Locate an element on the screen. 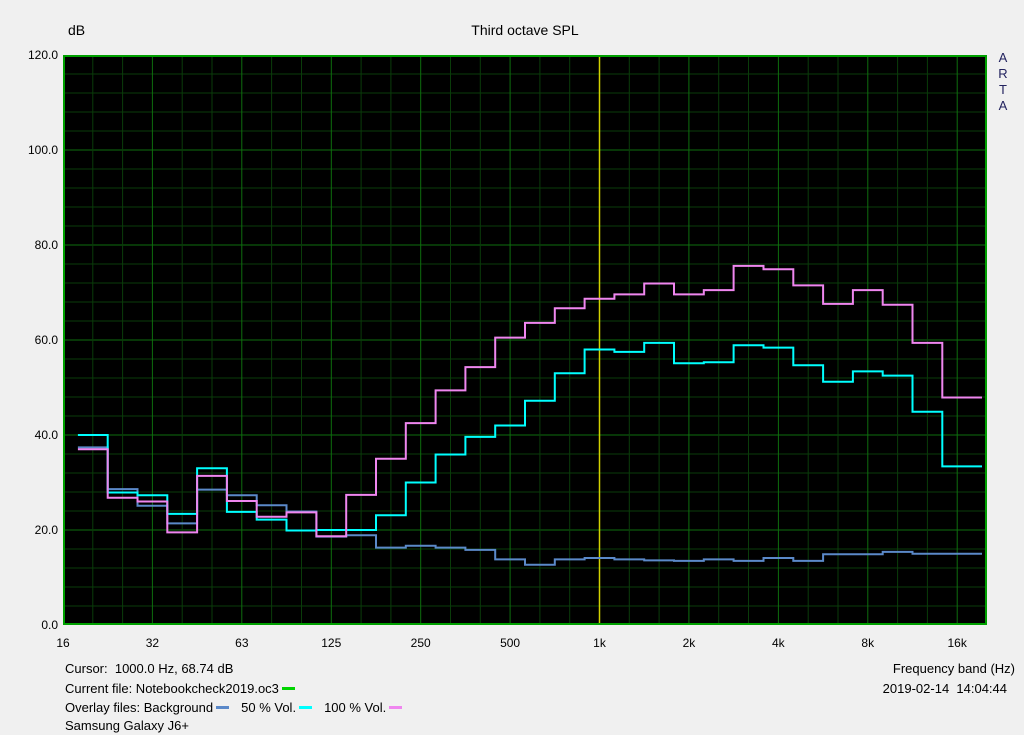 The width and height of the screenshot is (1024, 735). y-tick-label: 0.0 is located at coordinates (49, 625).